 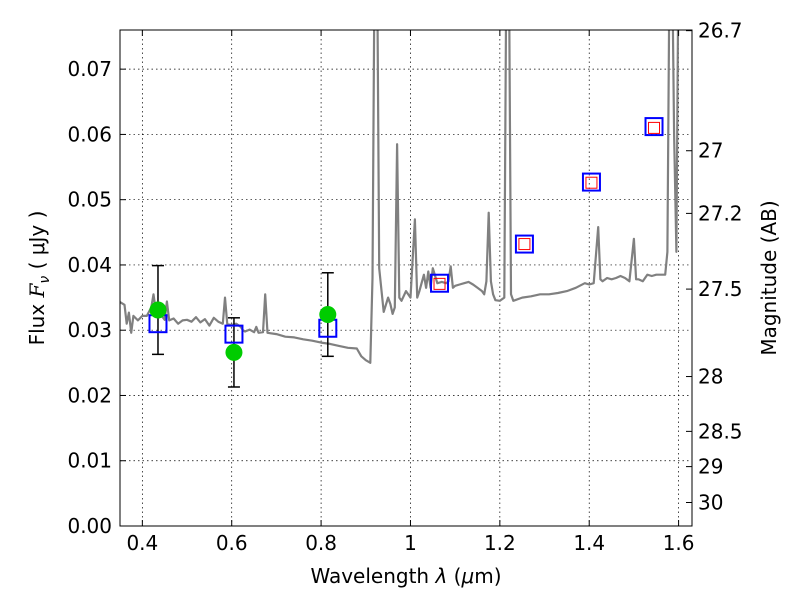 What do you see at coordinates (679, 543) in the screenshot?
I see `x-tick-label: 1.6` at bounding box center [679, 543].